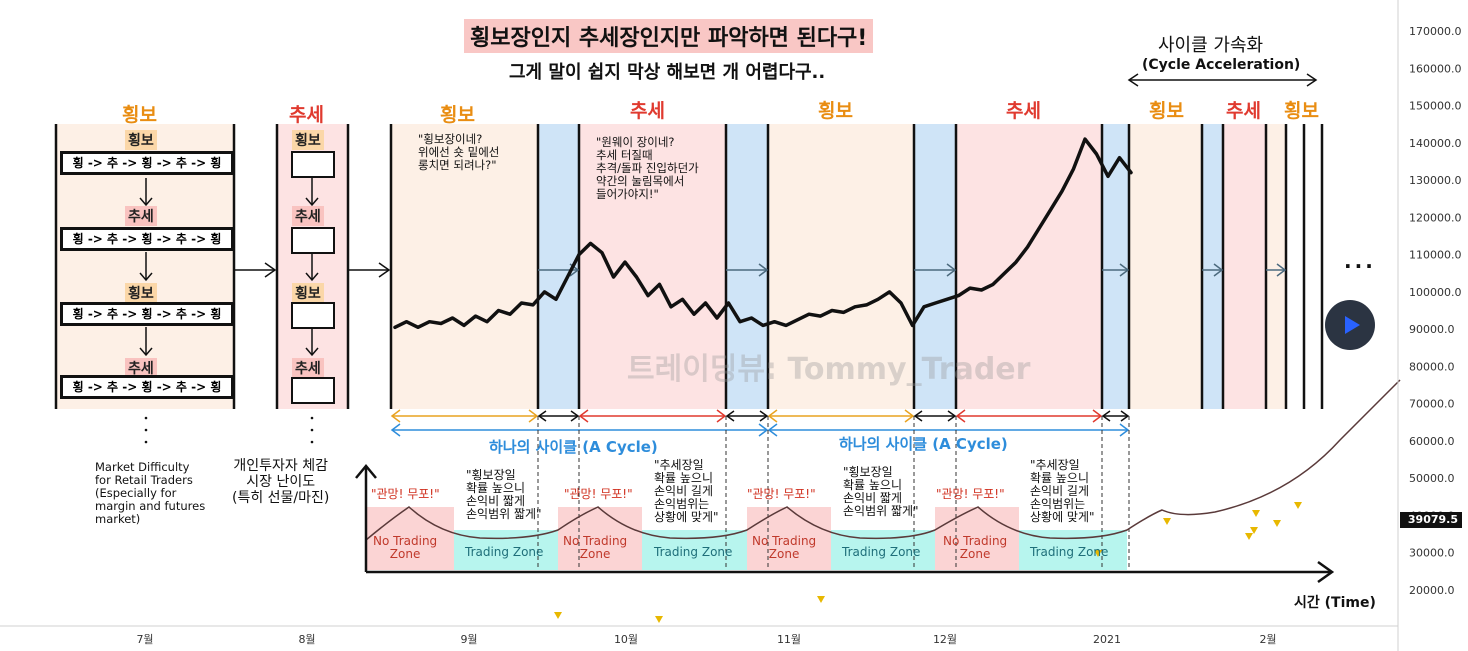 The image size is (1468, 651). I want to click on price-line, so click(763, 233).